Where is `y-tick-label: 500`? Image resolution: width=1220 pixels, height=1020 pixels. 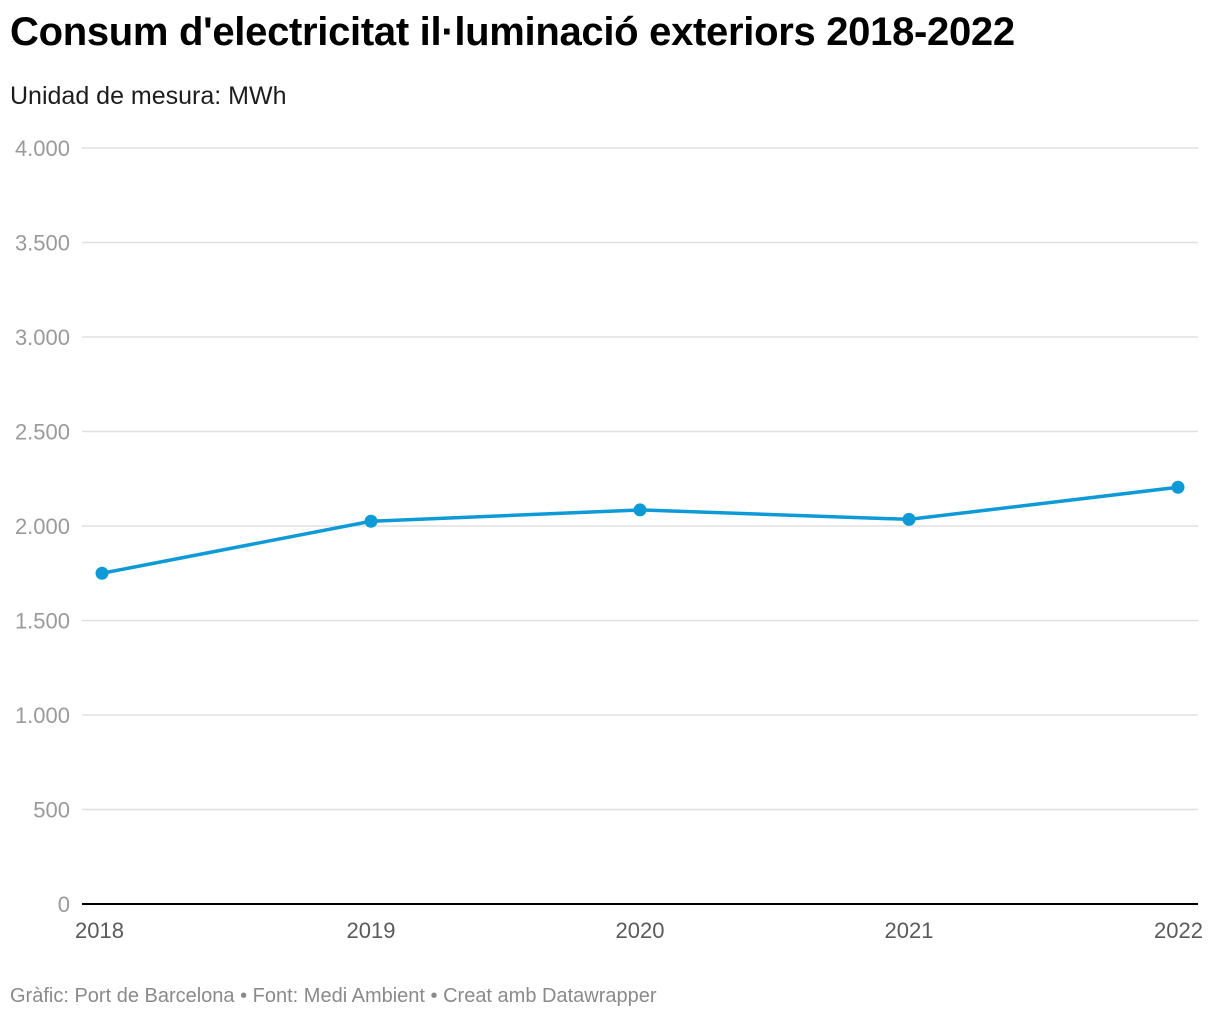
y-tick-label: 500 is located at coordinates (51, 810).